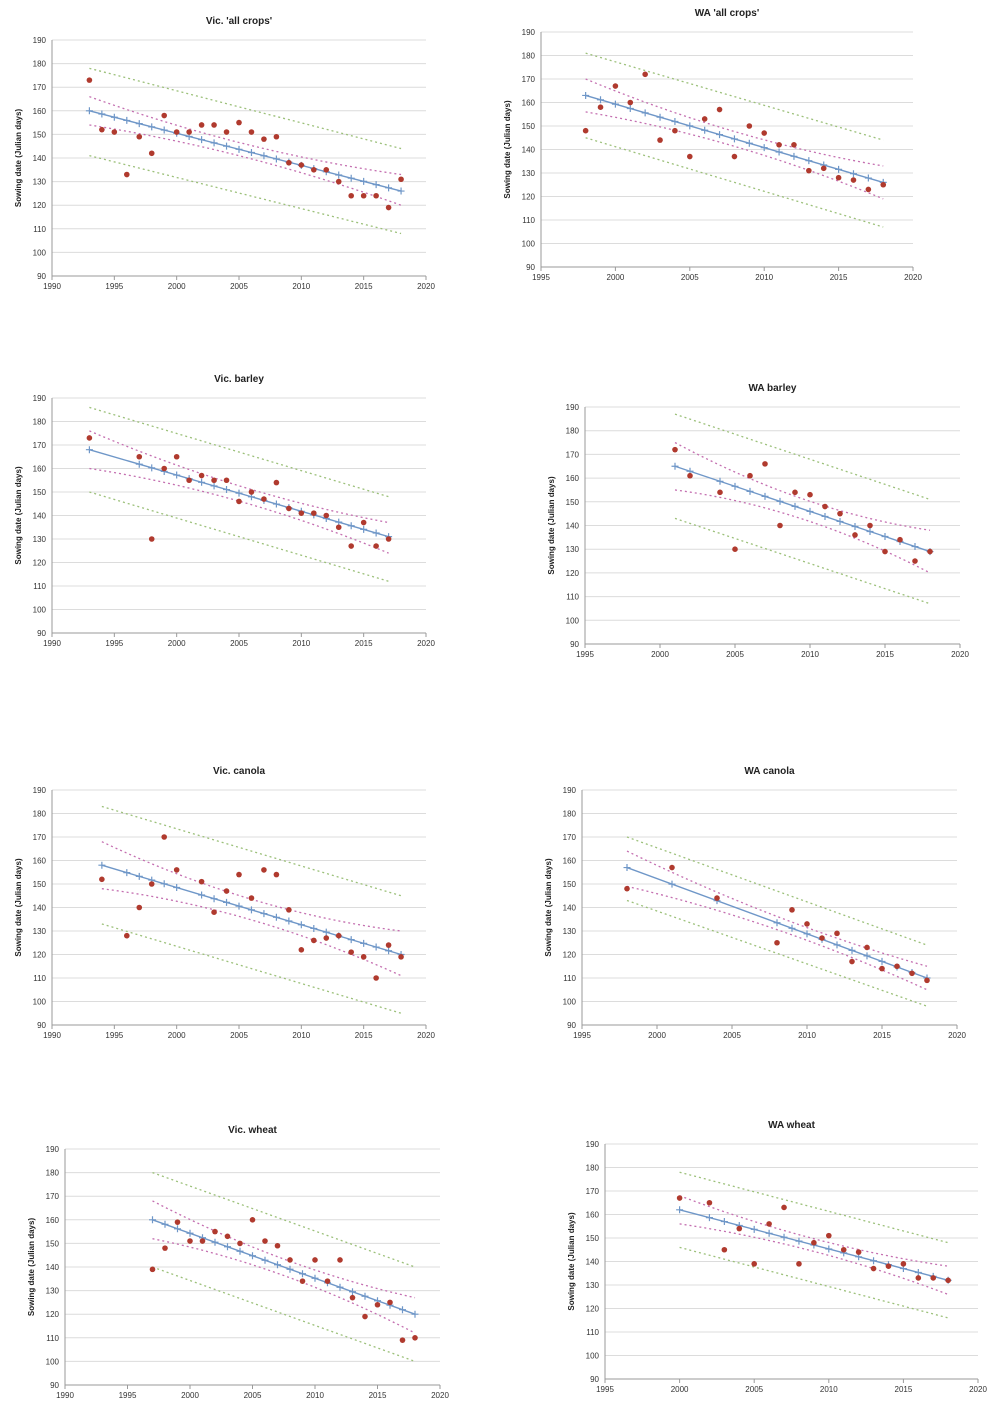 This screenshot has height=1410, width=1000. Describe the element at coordinates (40, 422) in the screenshot. I see `y-tick-label: 180` at that location.